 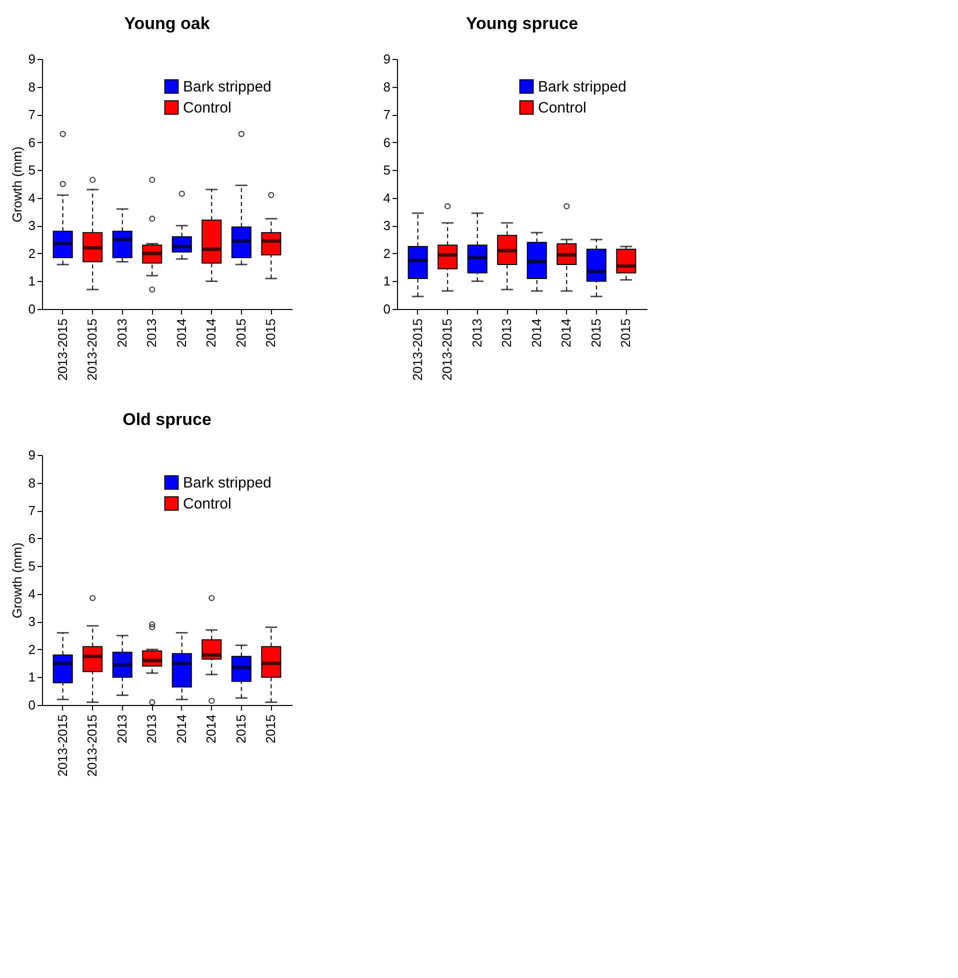 What do you see at coordinates (522, 23) in the screenshot?
I see `chart-title: Young spruce` at bounding box center [522, 23].